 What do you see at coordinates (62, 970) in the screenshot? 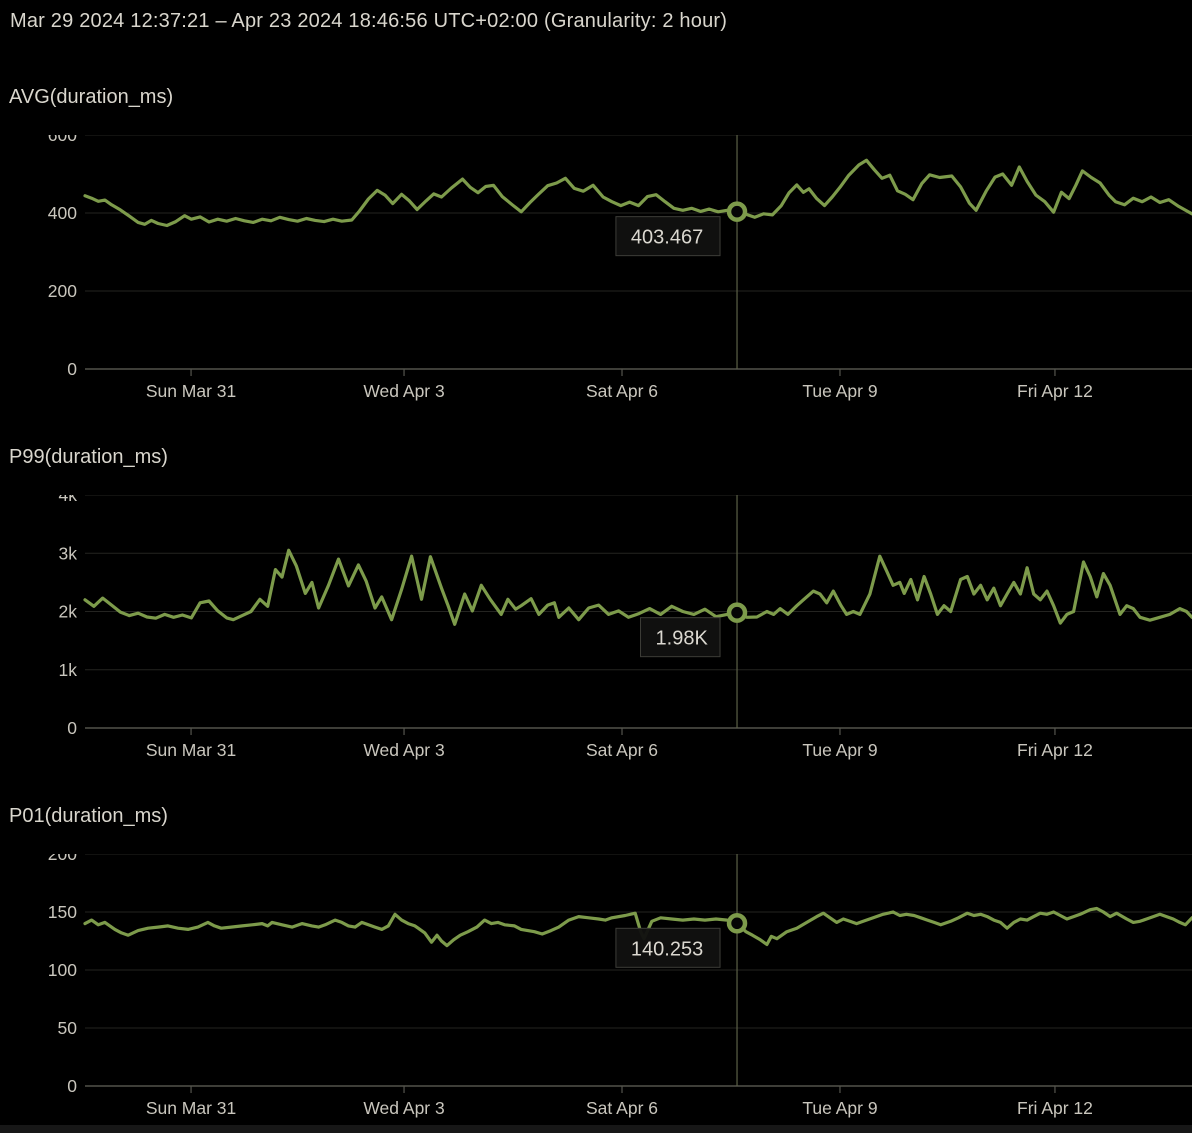
I see `y-tick-label: 100` at bounding box center [62, 970].